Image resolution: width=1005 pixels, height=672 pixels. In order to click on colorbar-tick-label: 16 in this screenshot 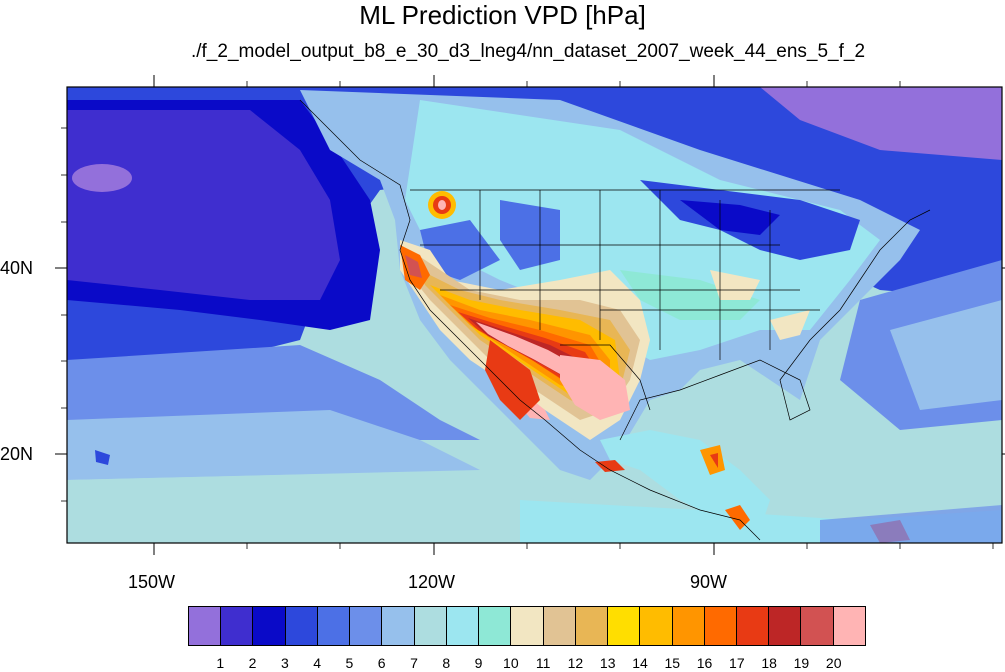, I will do `click(704, 663)`.